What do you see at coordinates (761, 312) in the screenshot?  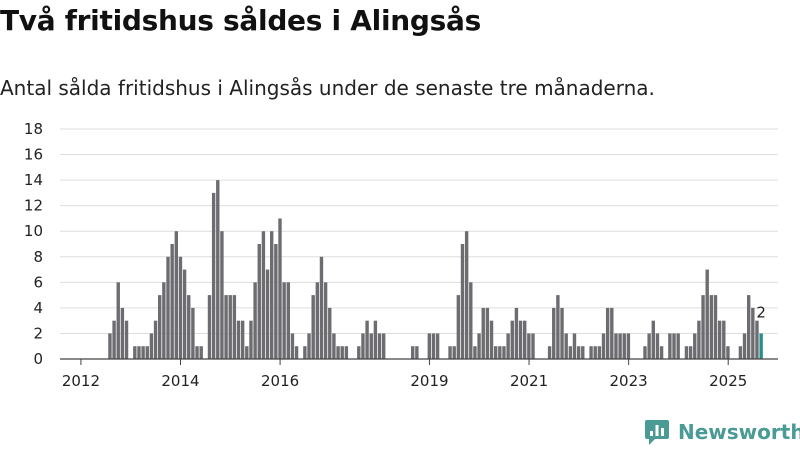 I see `last-value-label: 2` at bounding box center [761, 312].